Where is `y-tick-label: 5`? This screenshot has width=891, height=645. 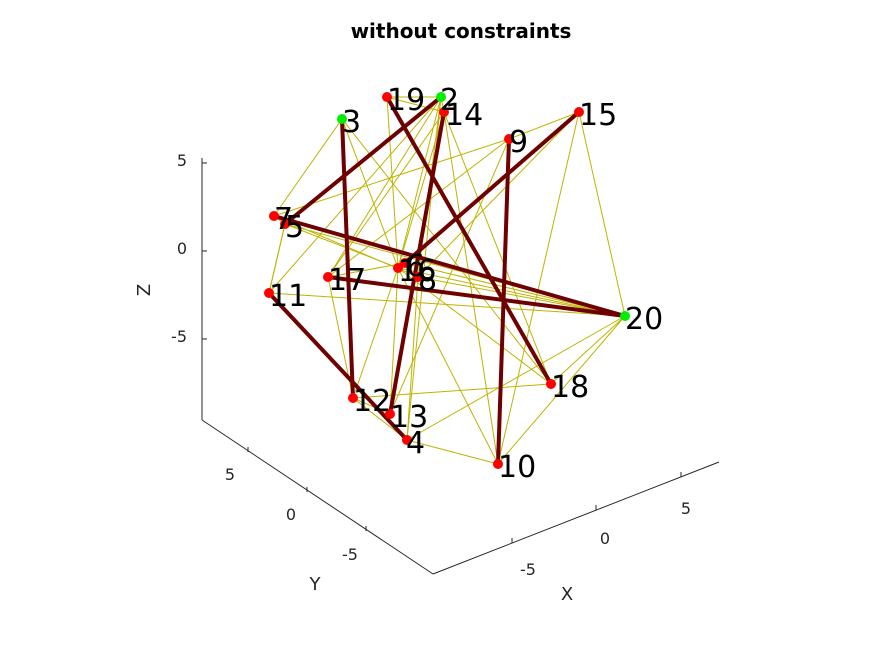 y-tick-label: 5 is located at coordinates (230, 474).